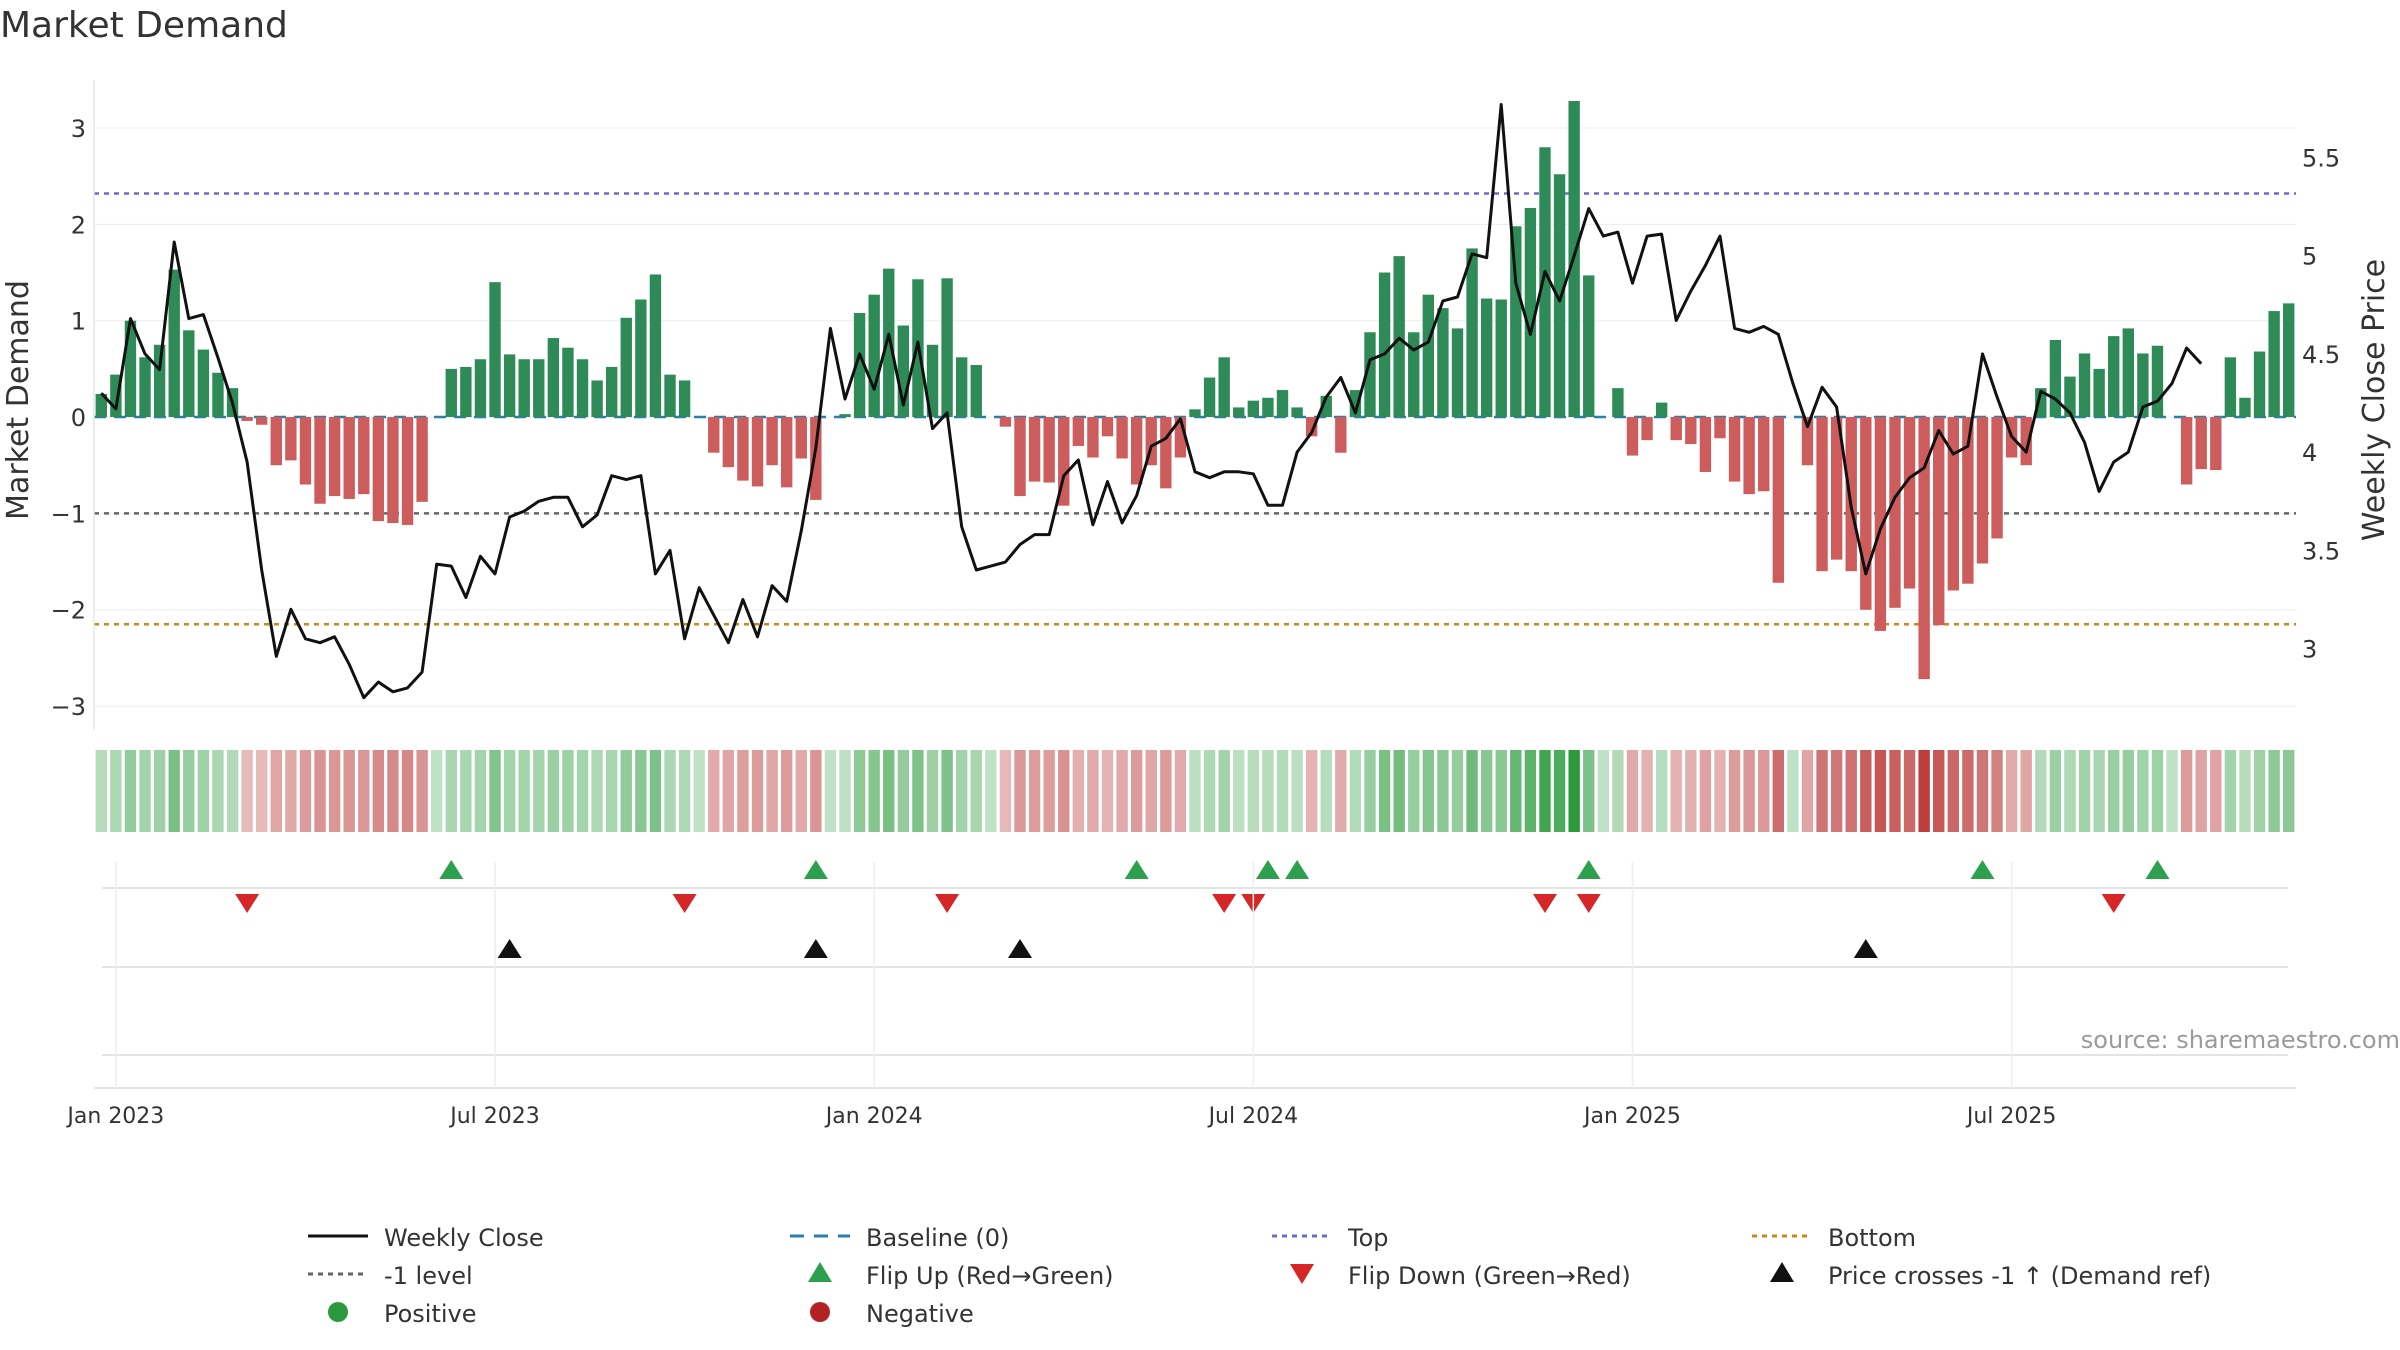 The width and height of the screenshot is (2400, 1350). What do you see at coordinates (78, 129) in the screenshot?
I see `y-tick-label: 3` at bounding box center [78, 129].